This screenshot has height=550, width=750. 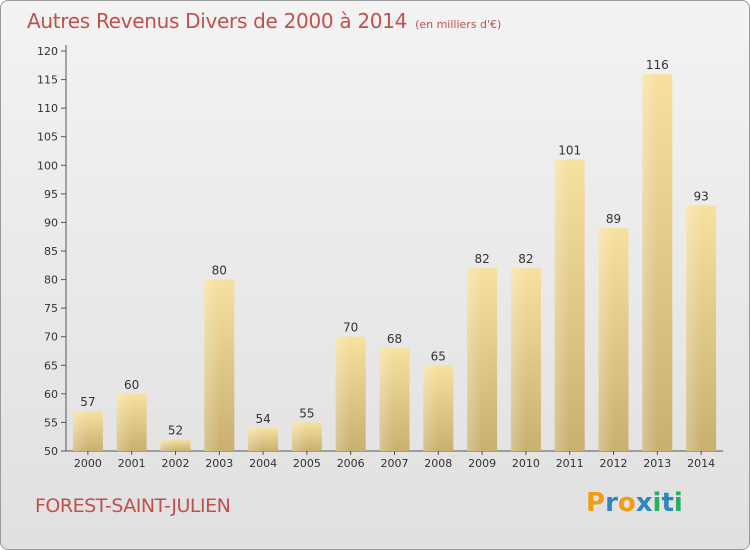 What do you see at coordinates (657, 463) in the screenshot?
I see `x-tick-label: 2013` at bounding box center [657, 463].